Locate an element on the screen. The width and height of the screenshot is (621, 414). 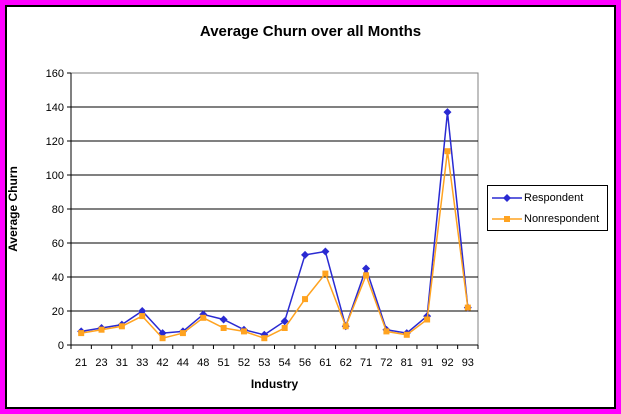
legend-item-nonrespondent: Nonrespondent is located at coordinates (547, 219).